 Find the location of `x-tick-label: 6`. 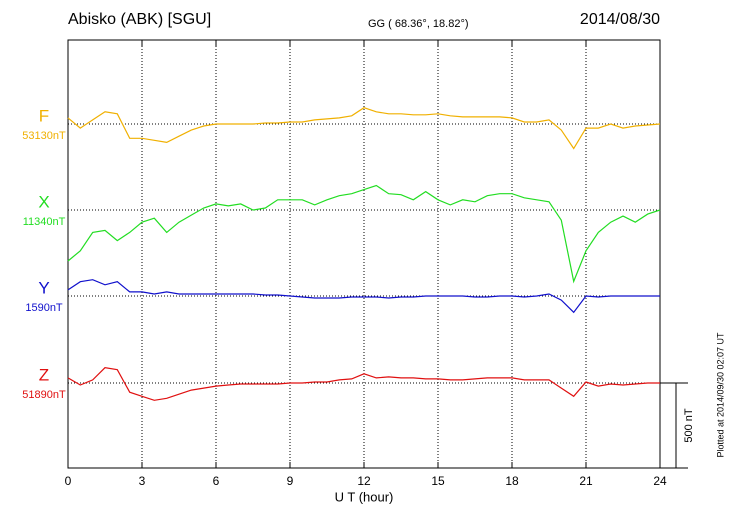

x-tick-label: 6 is located at coordinates (216, 481).